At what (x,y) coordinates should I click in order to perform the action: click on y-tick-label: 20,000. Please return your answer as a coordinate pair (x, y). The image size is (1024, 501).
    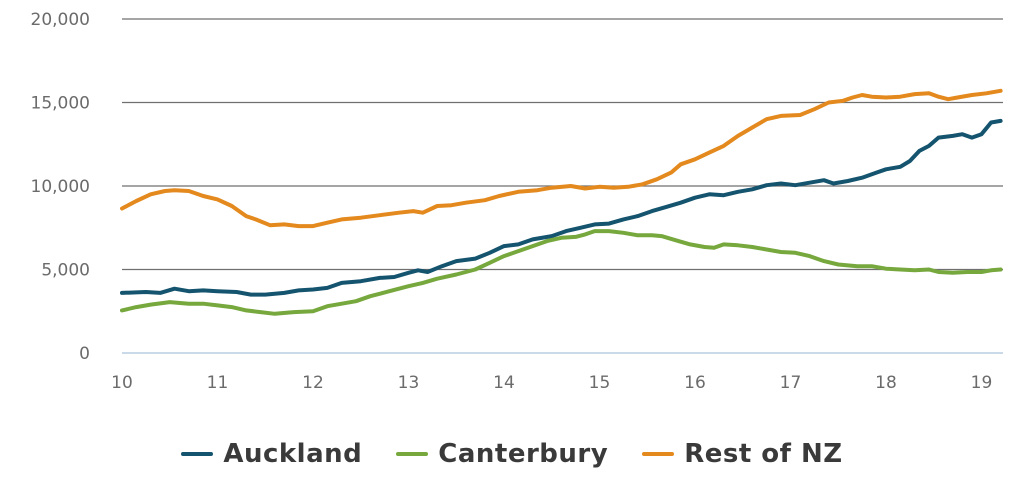
    Looking at the image, I should click on (60, 20).